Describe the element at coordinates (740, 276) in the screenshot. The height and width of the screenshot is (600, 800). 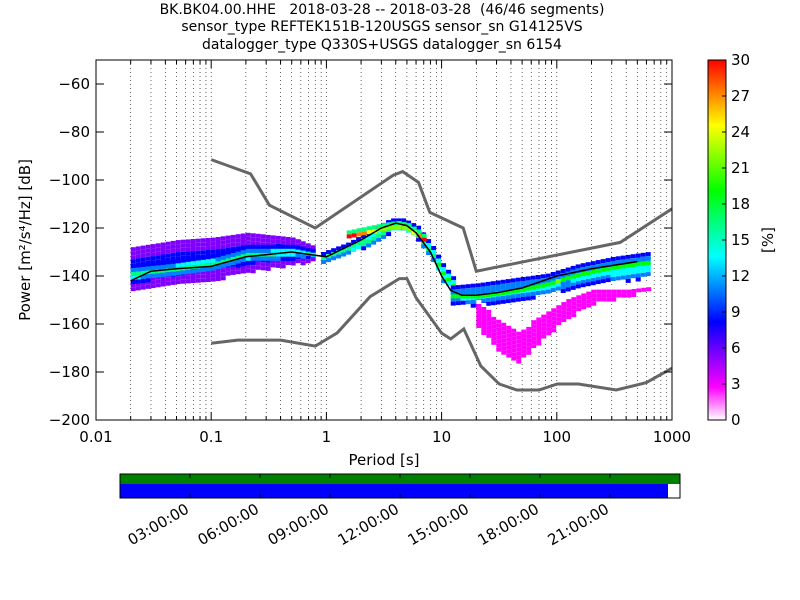
I see `colorbar-tick-label: 12` at that location.